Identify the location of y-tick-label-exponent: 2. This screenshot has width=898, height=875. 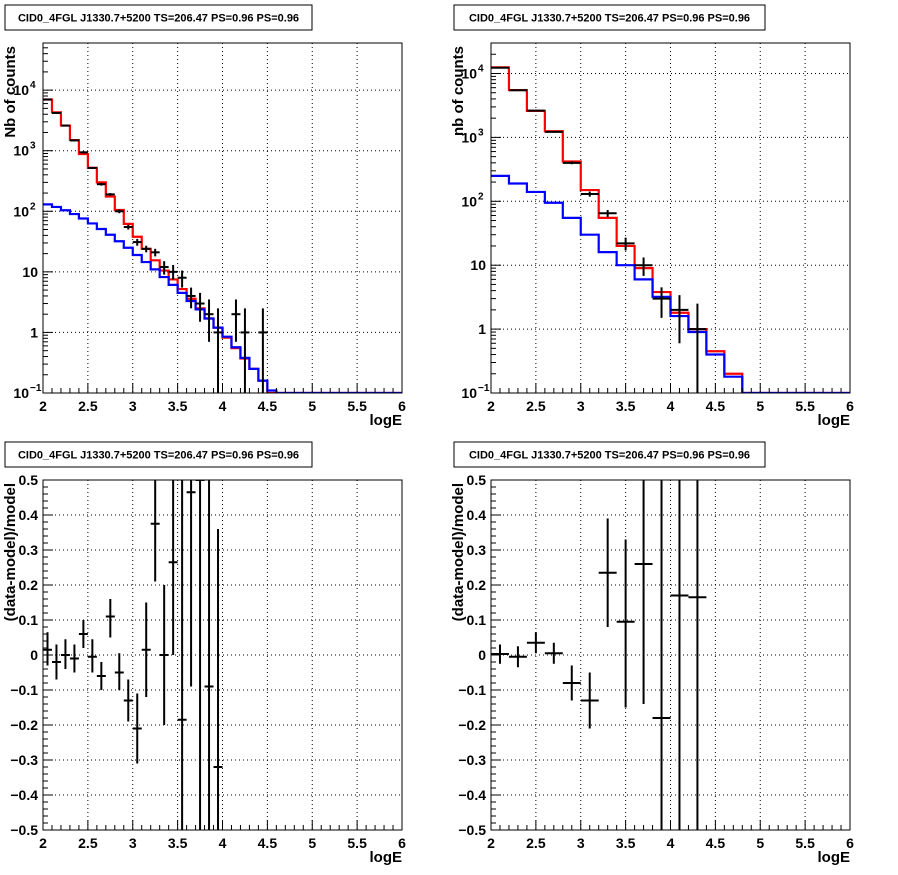
(481, 196).